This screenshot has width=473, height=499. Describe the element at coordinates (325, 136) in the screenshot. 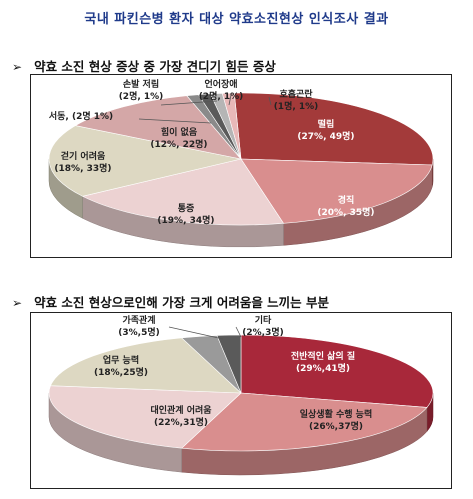

I see `slice-value: (27%, 49명)` at that location.